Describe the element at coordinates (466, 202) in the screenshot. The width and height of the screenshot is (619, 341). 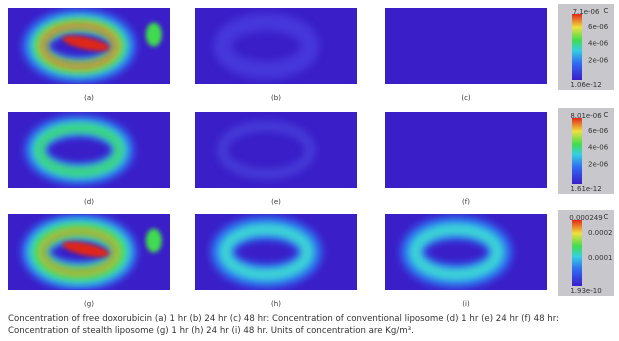
I see `panel-label: (f)` at that location.